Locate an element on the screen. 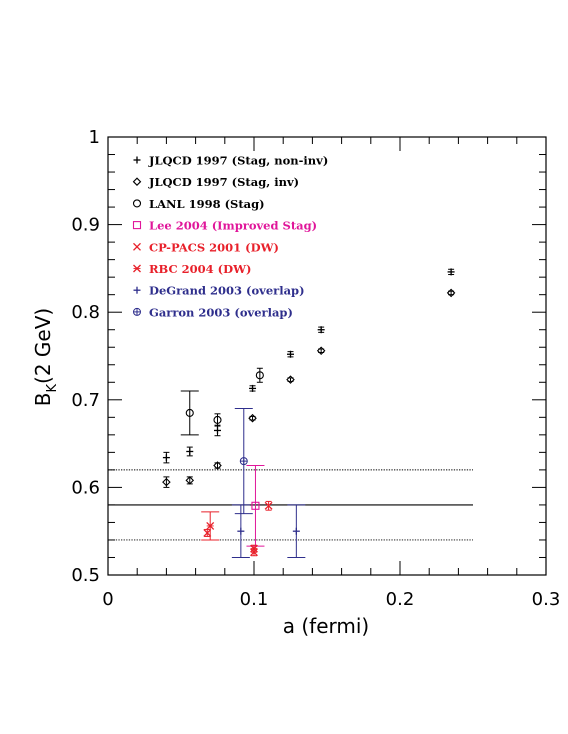  legend-item: JLQCD 1997 (Stag, non-inv) is located at coordinates (230, 161).